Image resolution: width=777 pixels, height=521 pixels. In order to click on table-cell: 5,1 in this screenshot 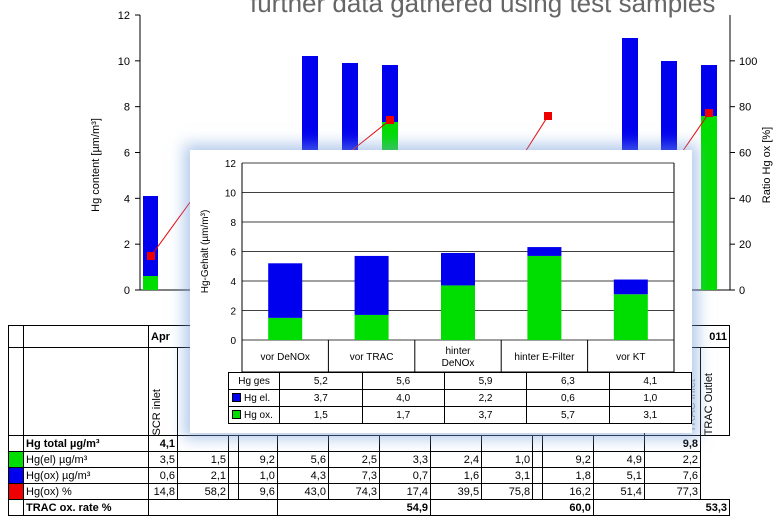, I will do `click(618, 475)`.